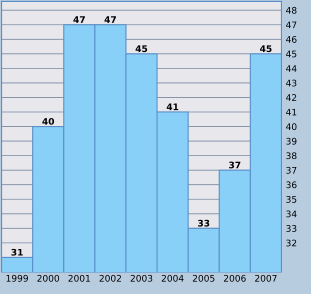  I want to click on data-label: 33, so click(204, 223).